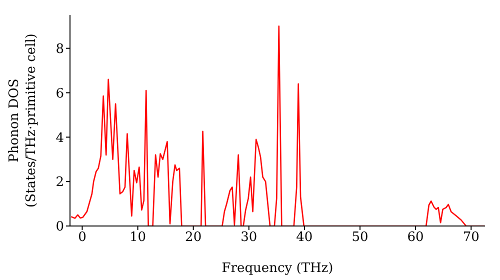 The image size is (500, 280). I want to click on y-axis-title: Phonon DOS (States/THz·primitive cell), so click(23, 120).